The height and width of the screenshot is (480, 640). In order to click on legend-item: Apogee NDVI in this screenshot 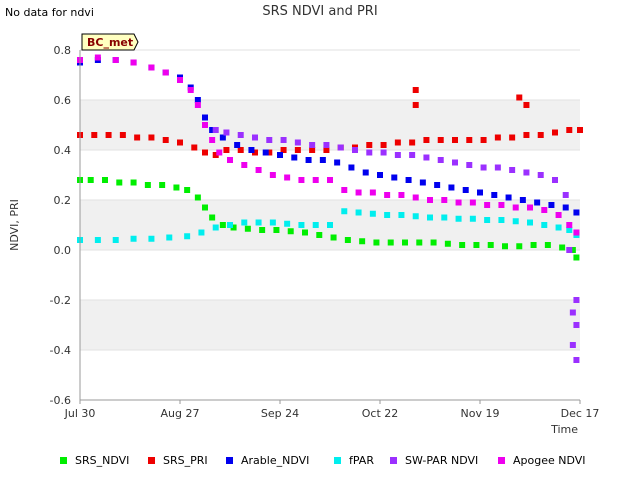, I will do `click(542, 460)`.